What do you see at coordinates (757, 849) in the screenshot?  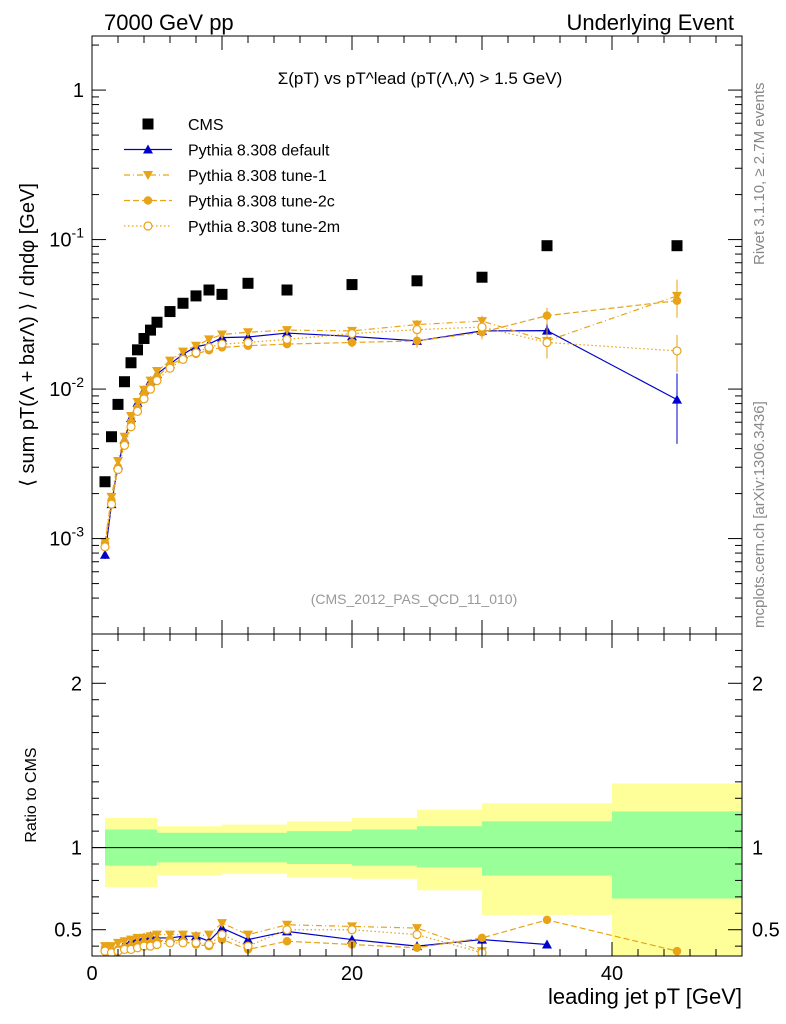 I see `ratio-y-tick-label-right: 1` at bounding box center [757, 849].